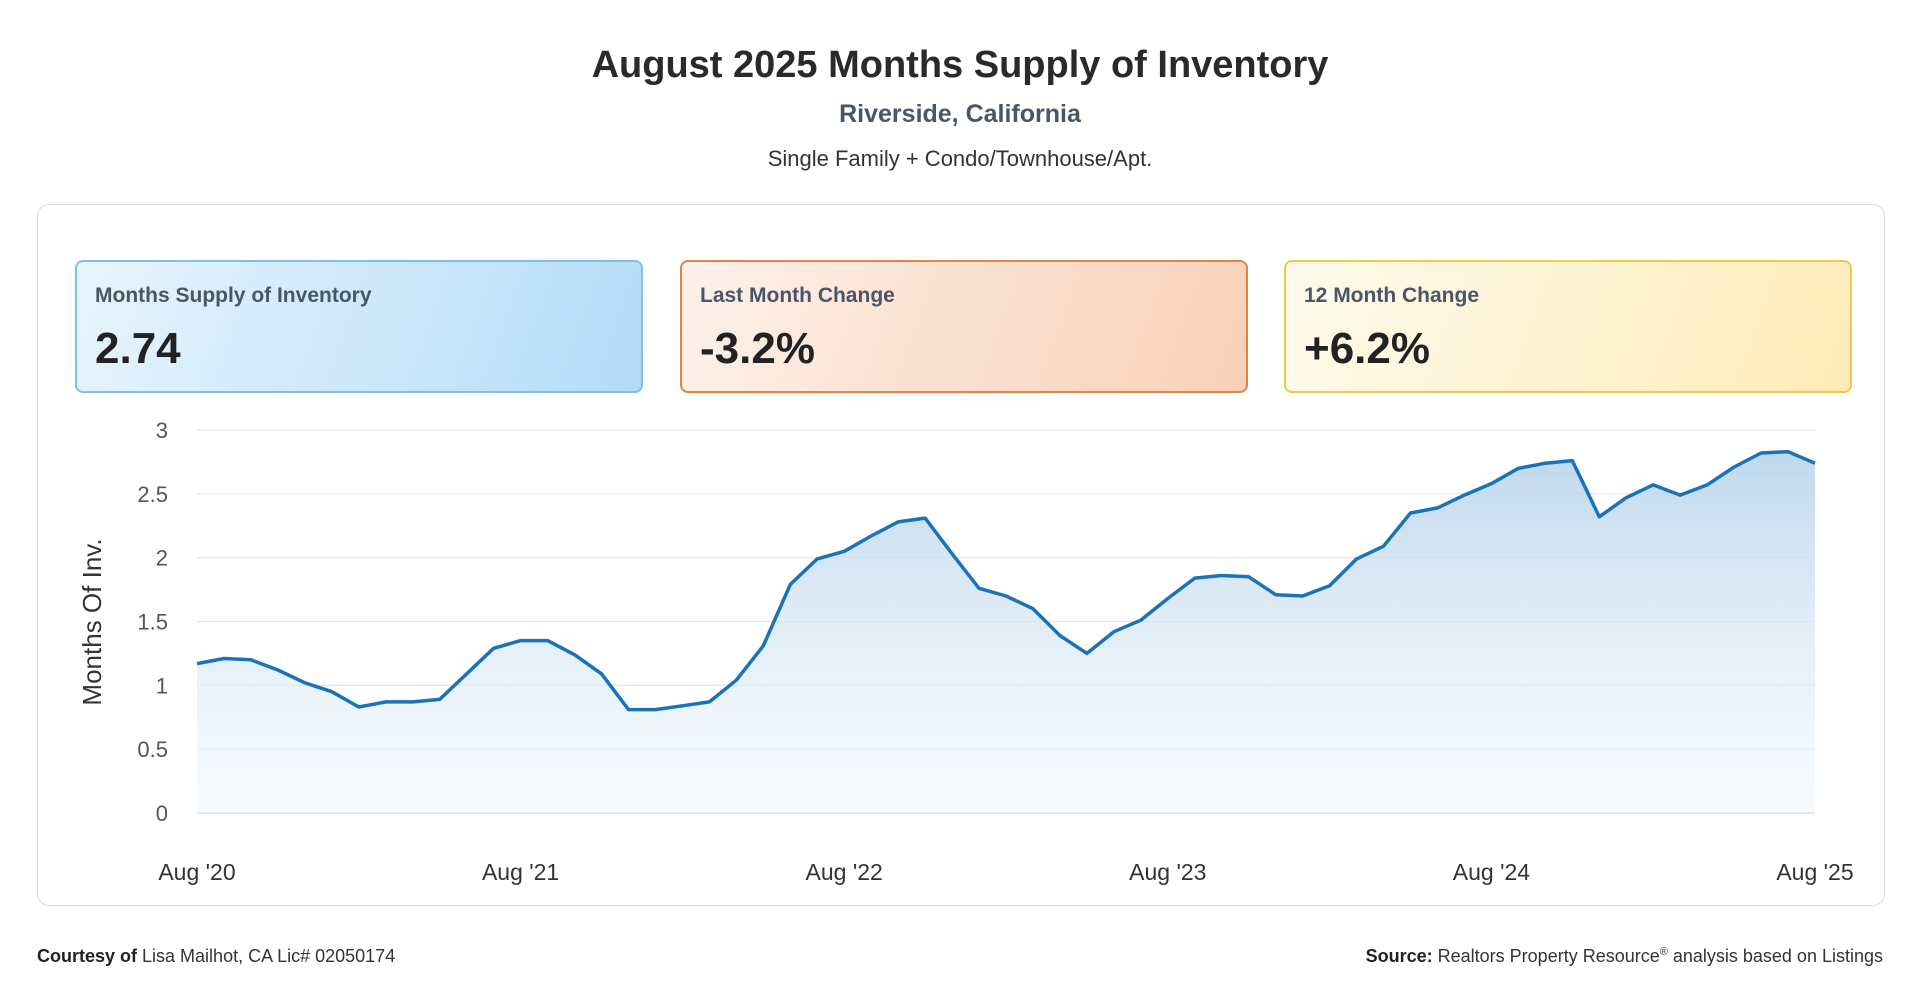 Image resolution: width=1920 pixels, height=1007 pixels. Describe the element at coordinates (269, 956) in the screenshot. I see `courtesy-text: Lisa Mailhot, CA Lic# 02050174` at that location.